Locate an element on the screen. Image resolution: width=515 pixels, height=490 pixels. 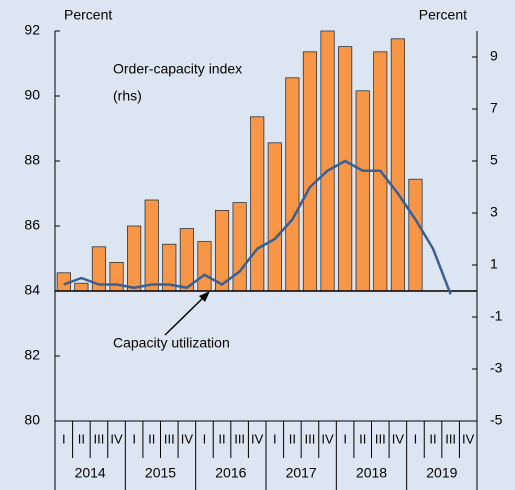
annotation-arrow is located at coordinates (185, 315).